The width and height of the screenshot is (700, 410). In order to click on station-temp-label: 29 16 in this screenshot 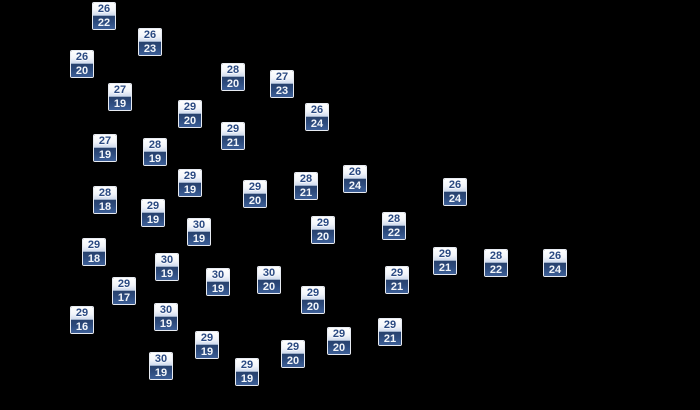, I will do `click(82, 320)`.